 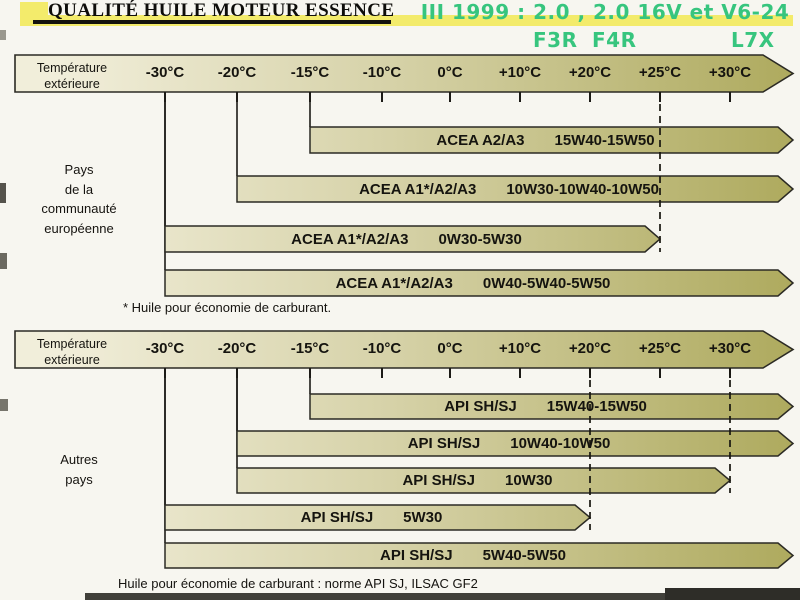 I want to click on oil-bar-label-group: API SH/SJ 10W40-10W50, so click(x=509, y=443).